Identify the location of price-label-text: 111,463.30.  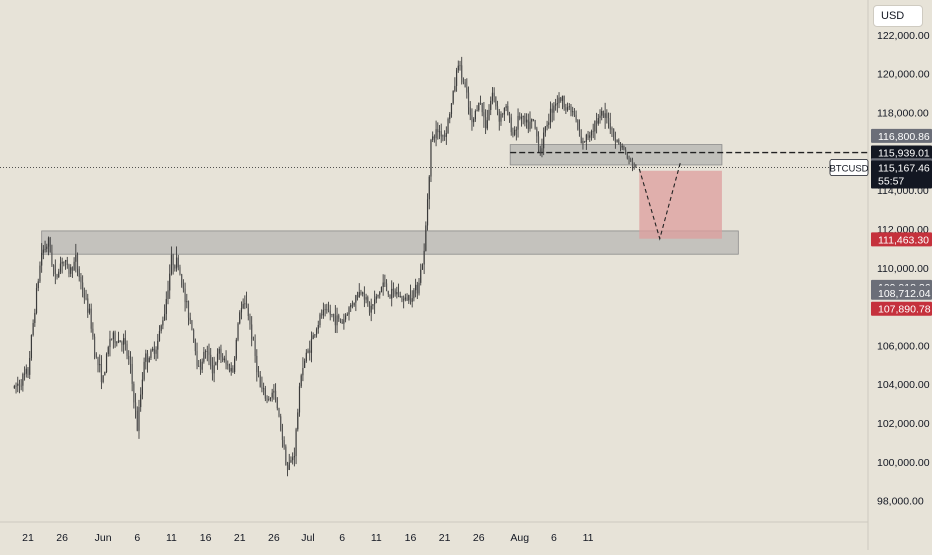
(903, 240).